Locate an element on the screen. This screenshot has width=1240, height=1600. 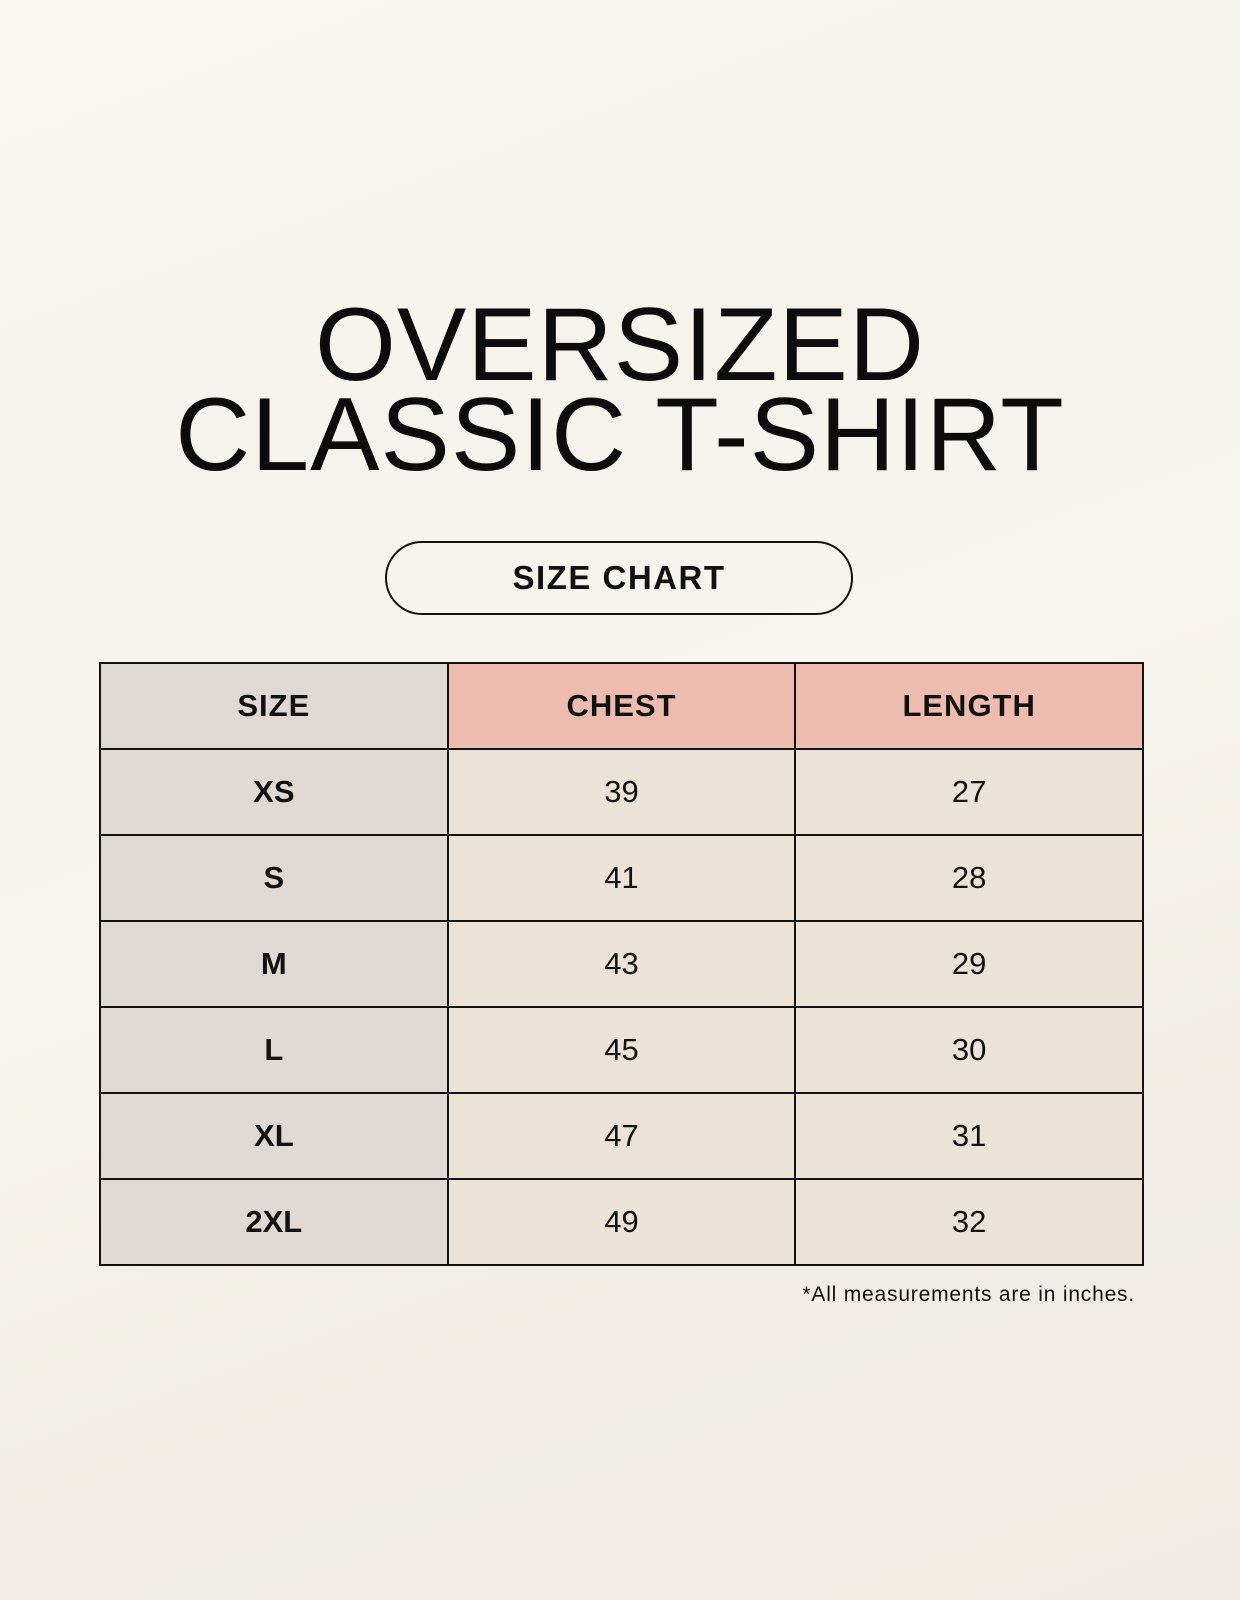
table-row: L 45 30 is located at coordinates (621, 1050).